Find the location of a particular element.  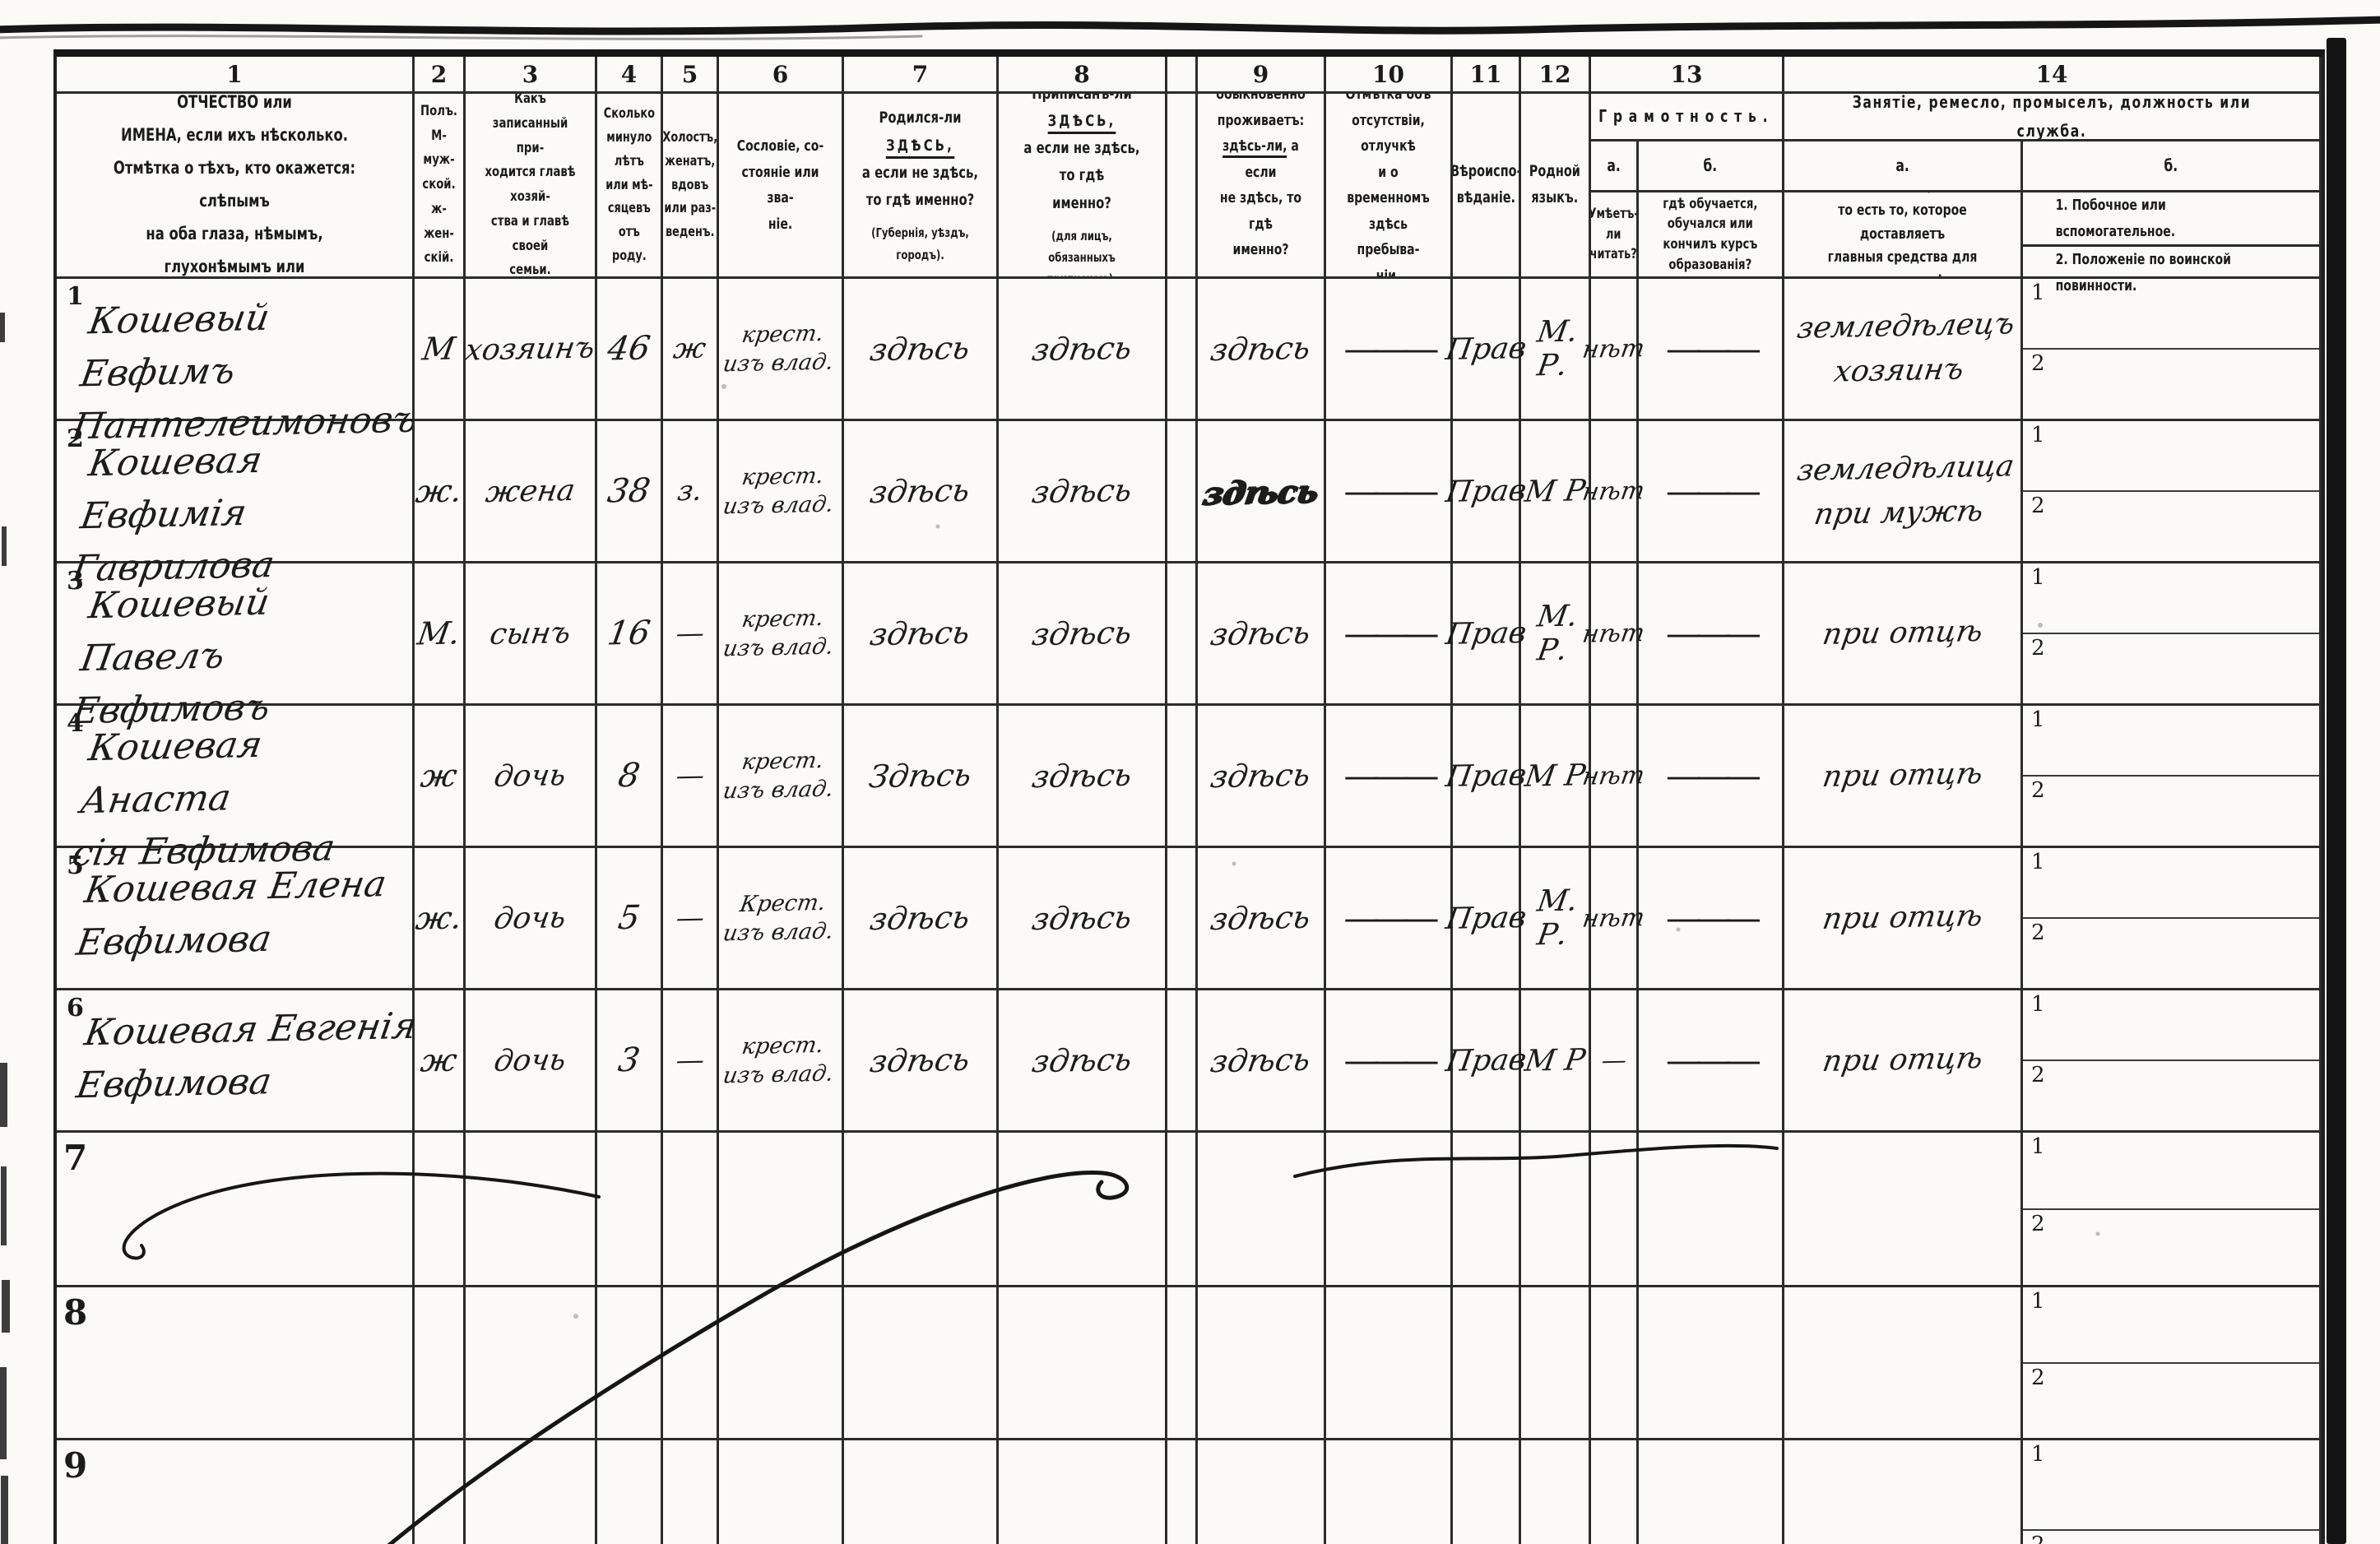

r9-number: 9 is located at coordinates (75, 1466).